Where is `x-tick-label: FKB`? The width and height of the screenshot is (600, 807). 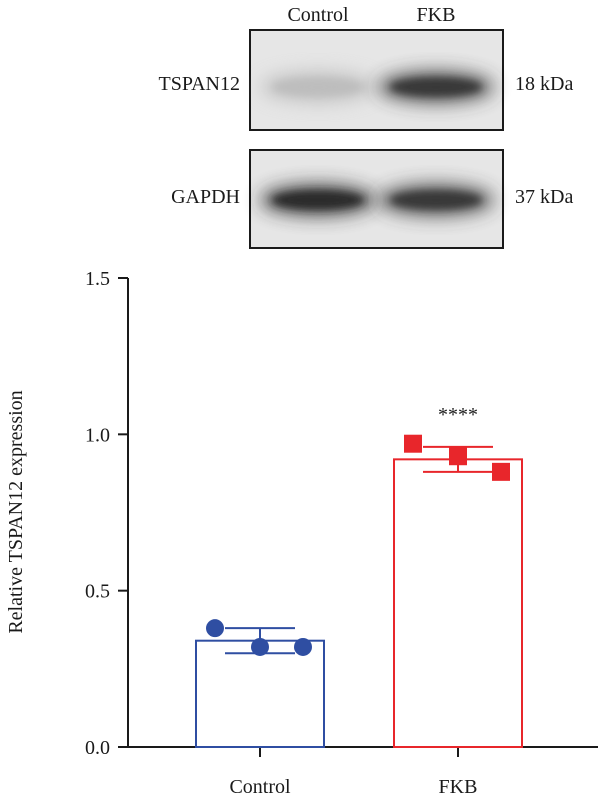 x-tick-label: FKB is located at coordinates (458, 787).